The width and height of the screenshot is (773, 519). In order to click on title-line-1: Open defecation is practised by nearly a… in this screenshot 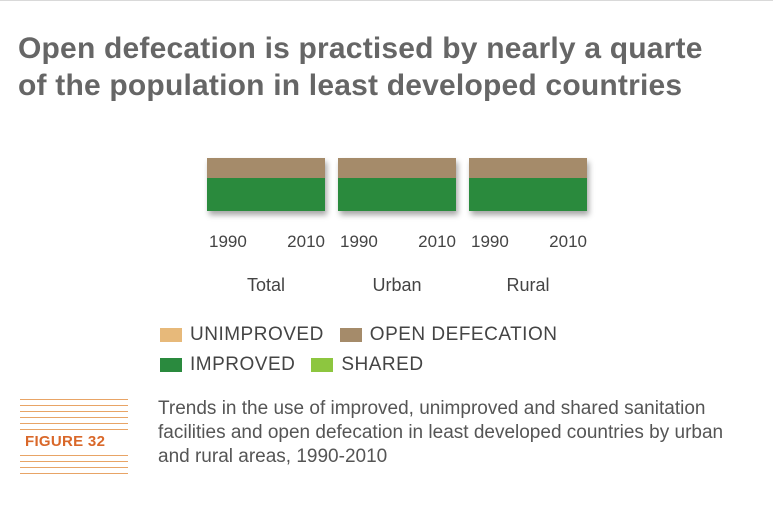, I will do `click(360, 48)`.